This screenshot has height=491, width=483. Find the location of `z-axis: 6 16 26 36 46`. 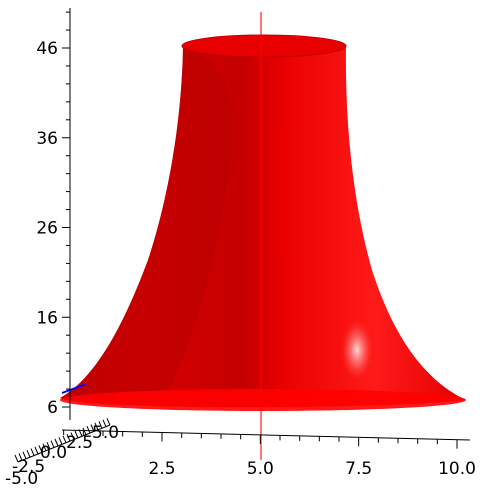

z-axis: 6 16 26 36 46 is located at coordinates (53, 214).